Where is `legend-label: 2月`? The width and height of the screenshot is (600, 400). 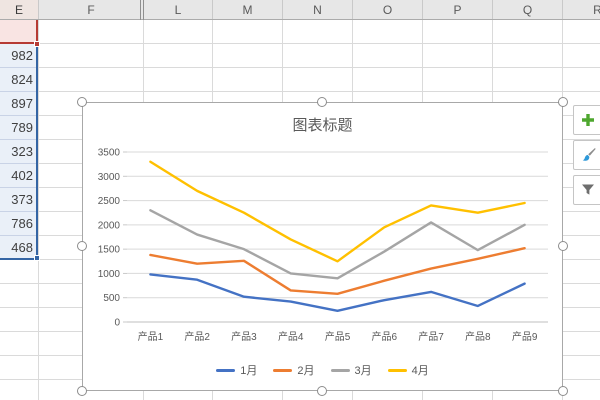 legend-label: 2月 is located at coordinates (306, 371).